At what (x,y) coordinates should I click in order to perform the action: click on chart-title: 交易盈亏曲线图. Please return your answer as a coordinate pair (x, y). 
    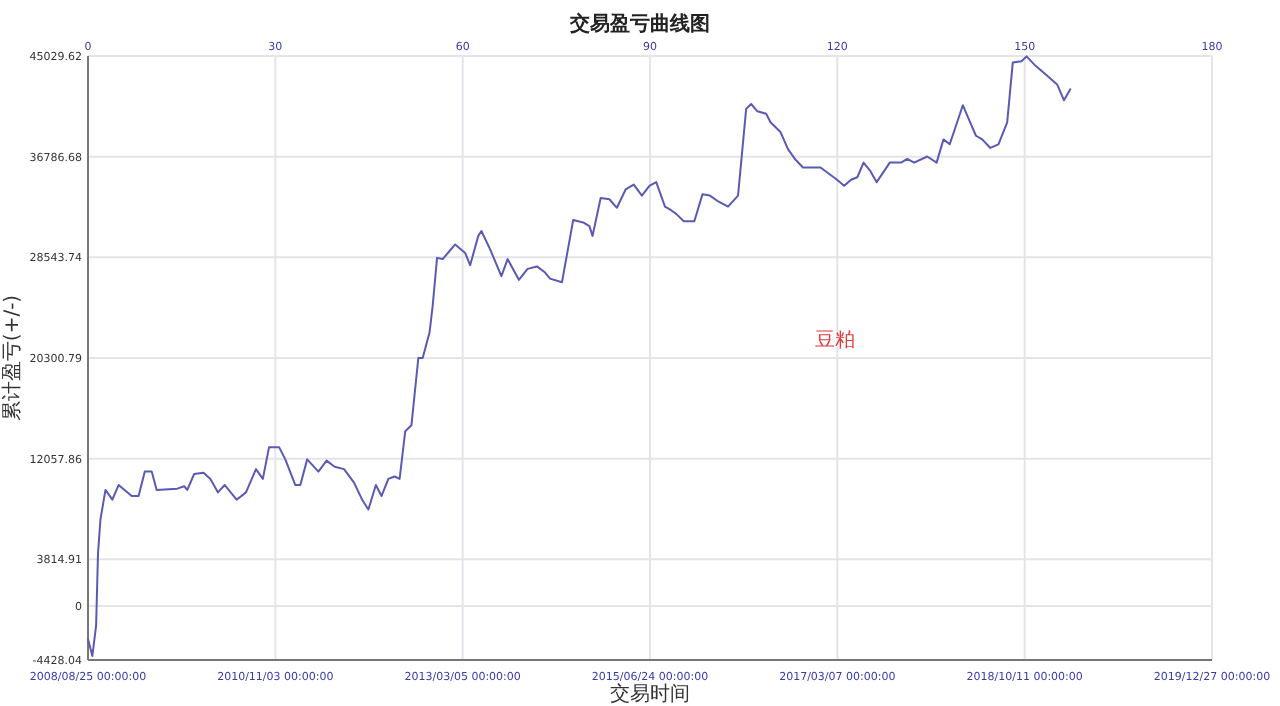
    Looking at the image, I should click on (639, 24).